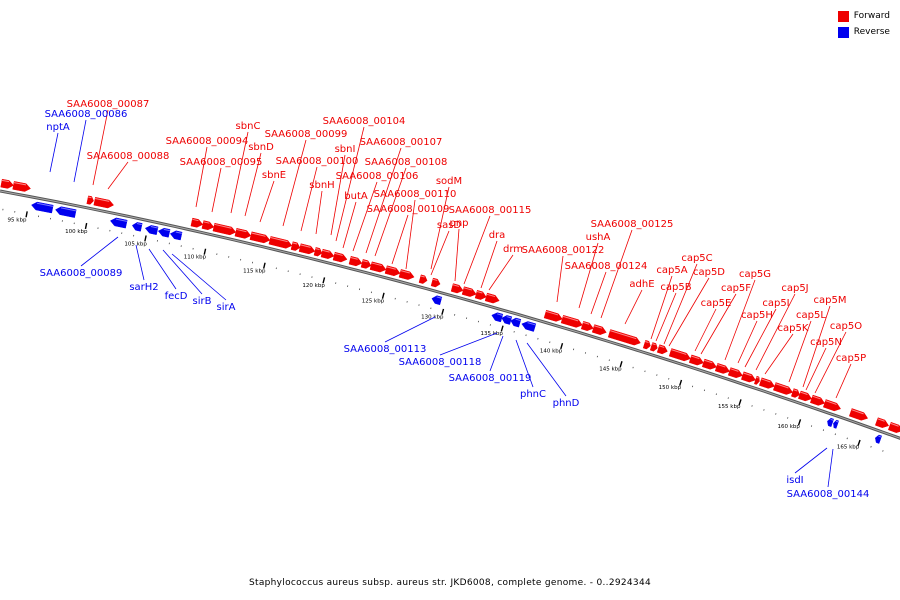  Describe the element at coordinates (364, 121) in the screenshot. I see `forward-gene-label: SAA6008_00104` at that location.